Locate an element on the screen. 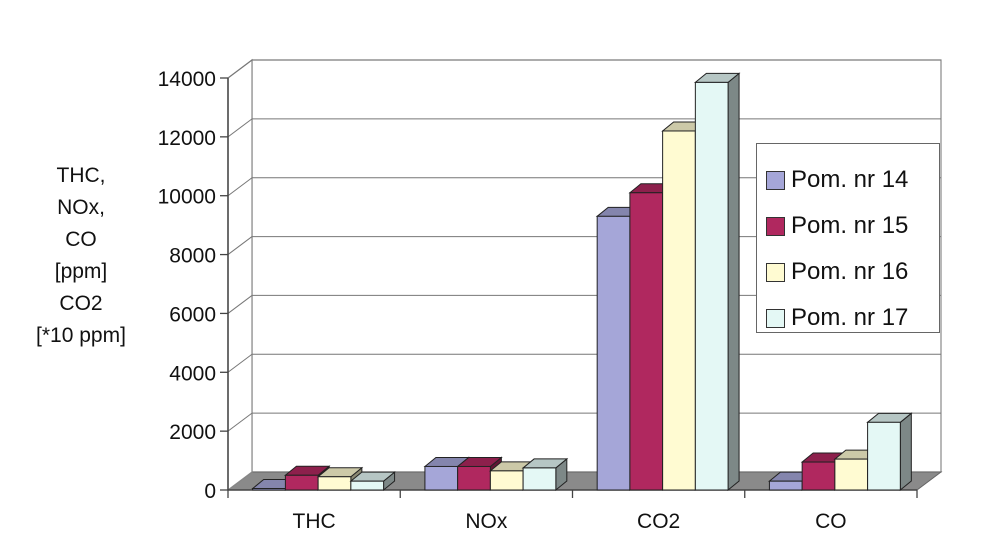 Image resolution: width=981 pixels, height=545 pixels. y-tick-label: 12000 is located at coordinates (187, 138).